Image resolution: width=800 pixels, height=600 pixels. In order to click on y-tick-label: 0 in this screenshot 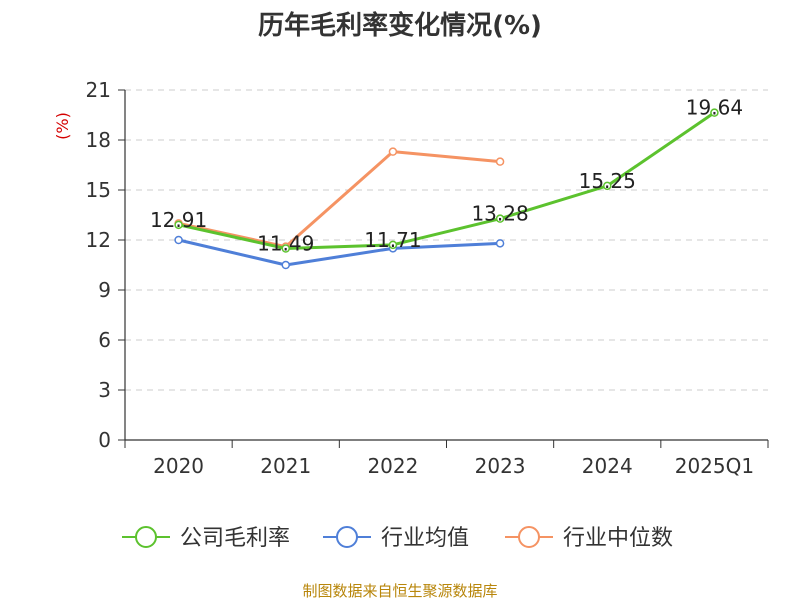, I will do `click(104, 440)`.